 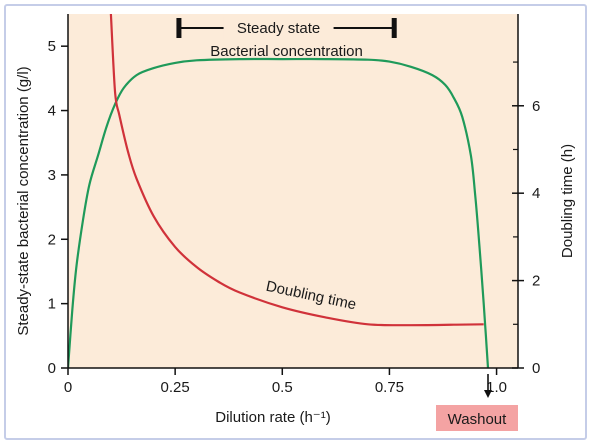 What do you see at coordinates (389, 387) in the screenshot?
I see `x-tick-label: 0.75` at bounding box center [389, 387].